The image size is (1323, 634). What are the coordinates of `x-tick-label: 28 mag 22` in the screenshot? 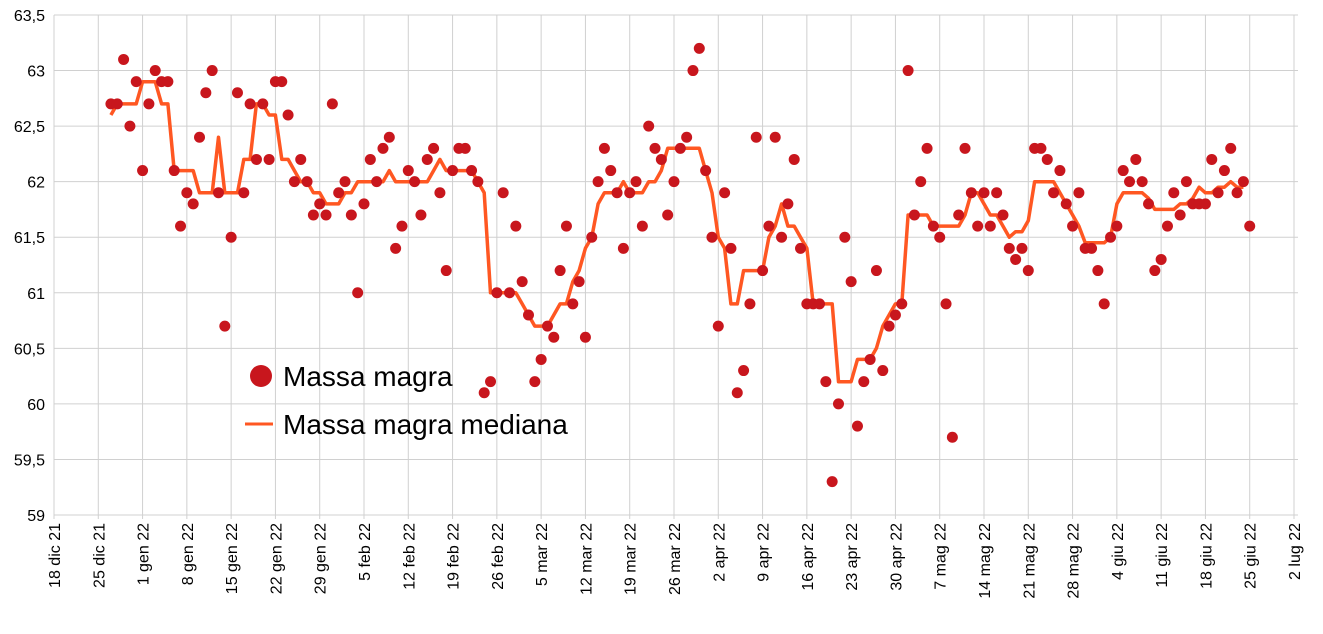 It's located at (1074, 561).